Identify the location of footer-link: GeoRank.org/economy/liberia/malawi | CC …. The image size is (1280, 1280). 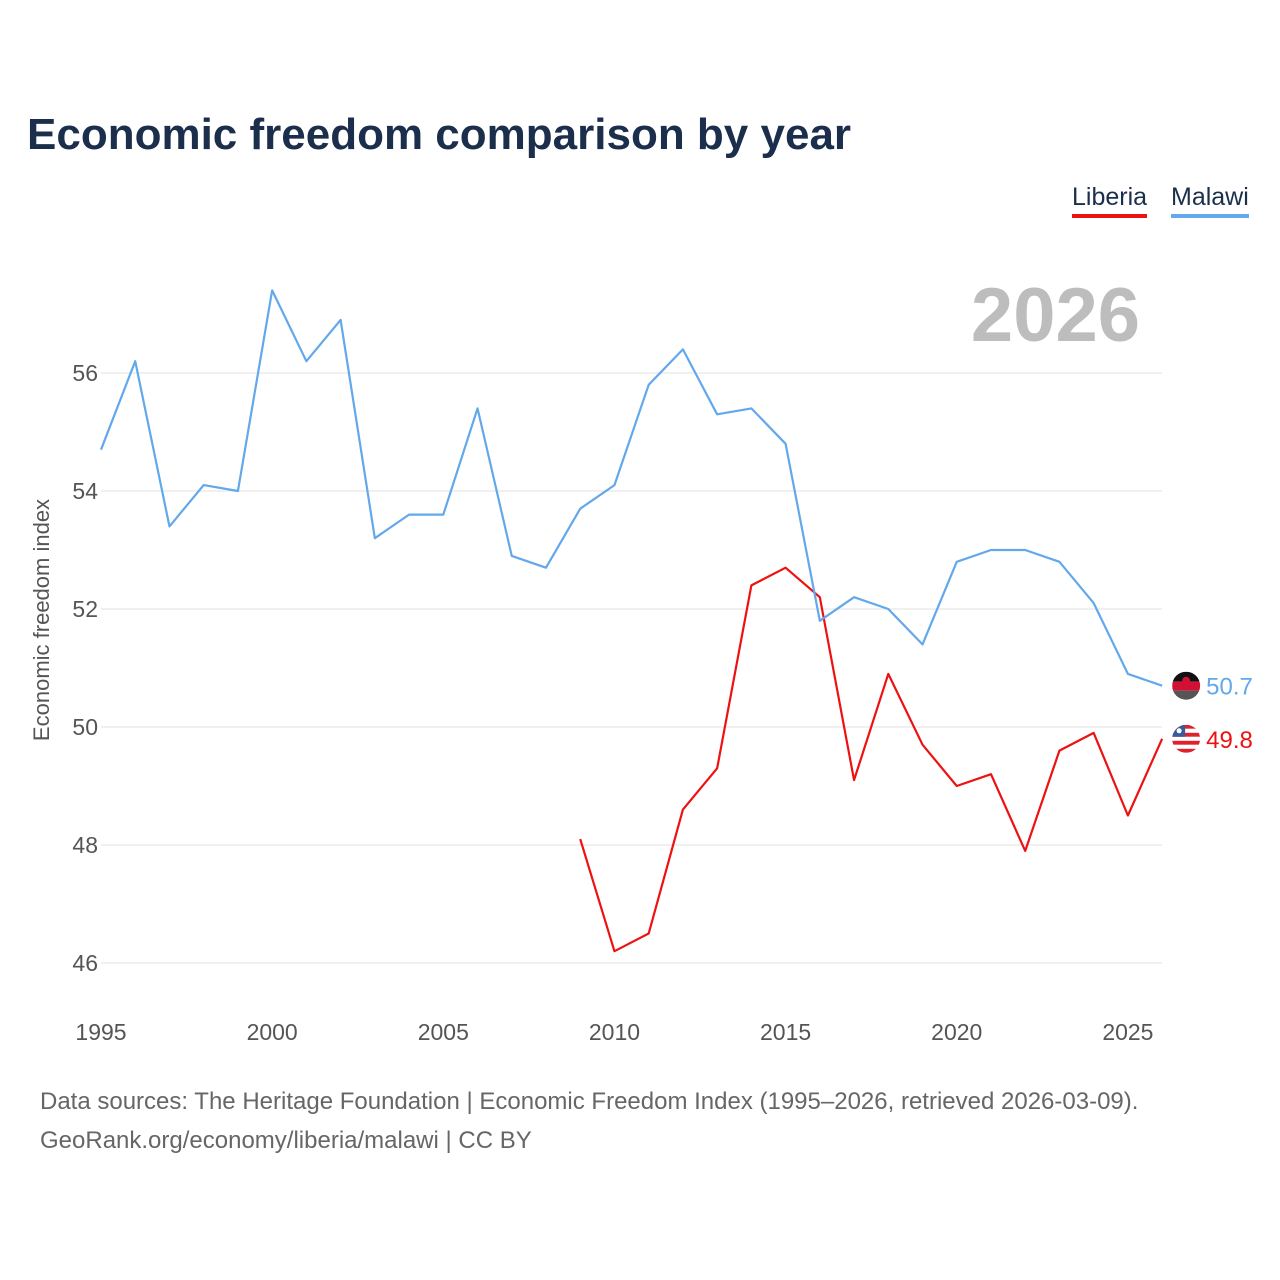
(286, 1140).